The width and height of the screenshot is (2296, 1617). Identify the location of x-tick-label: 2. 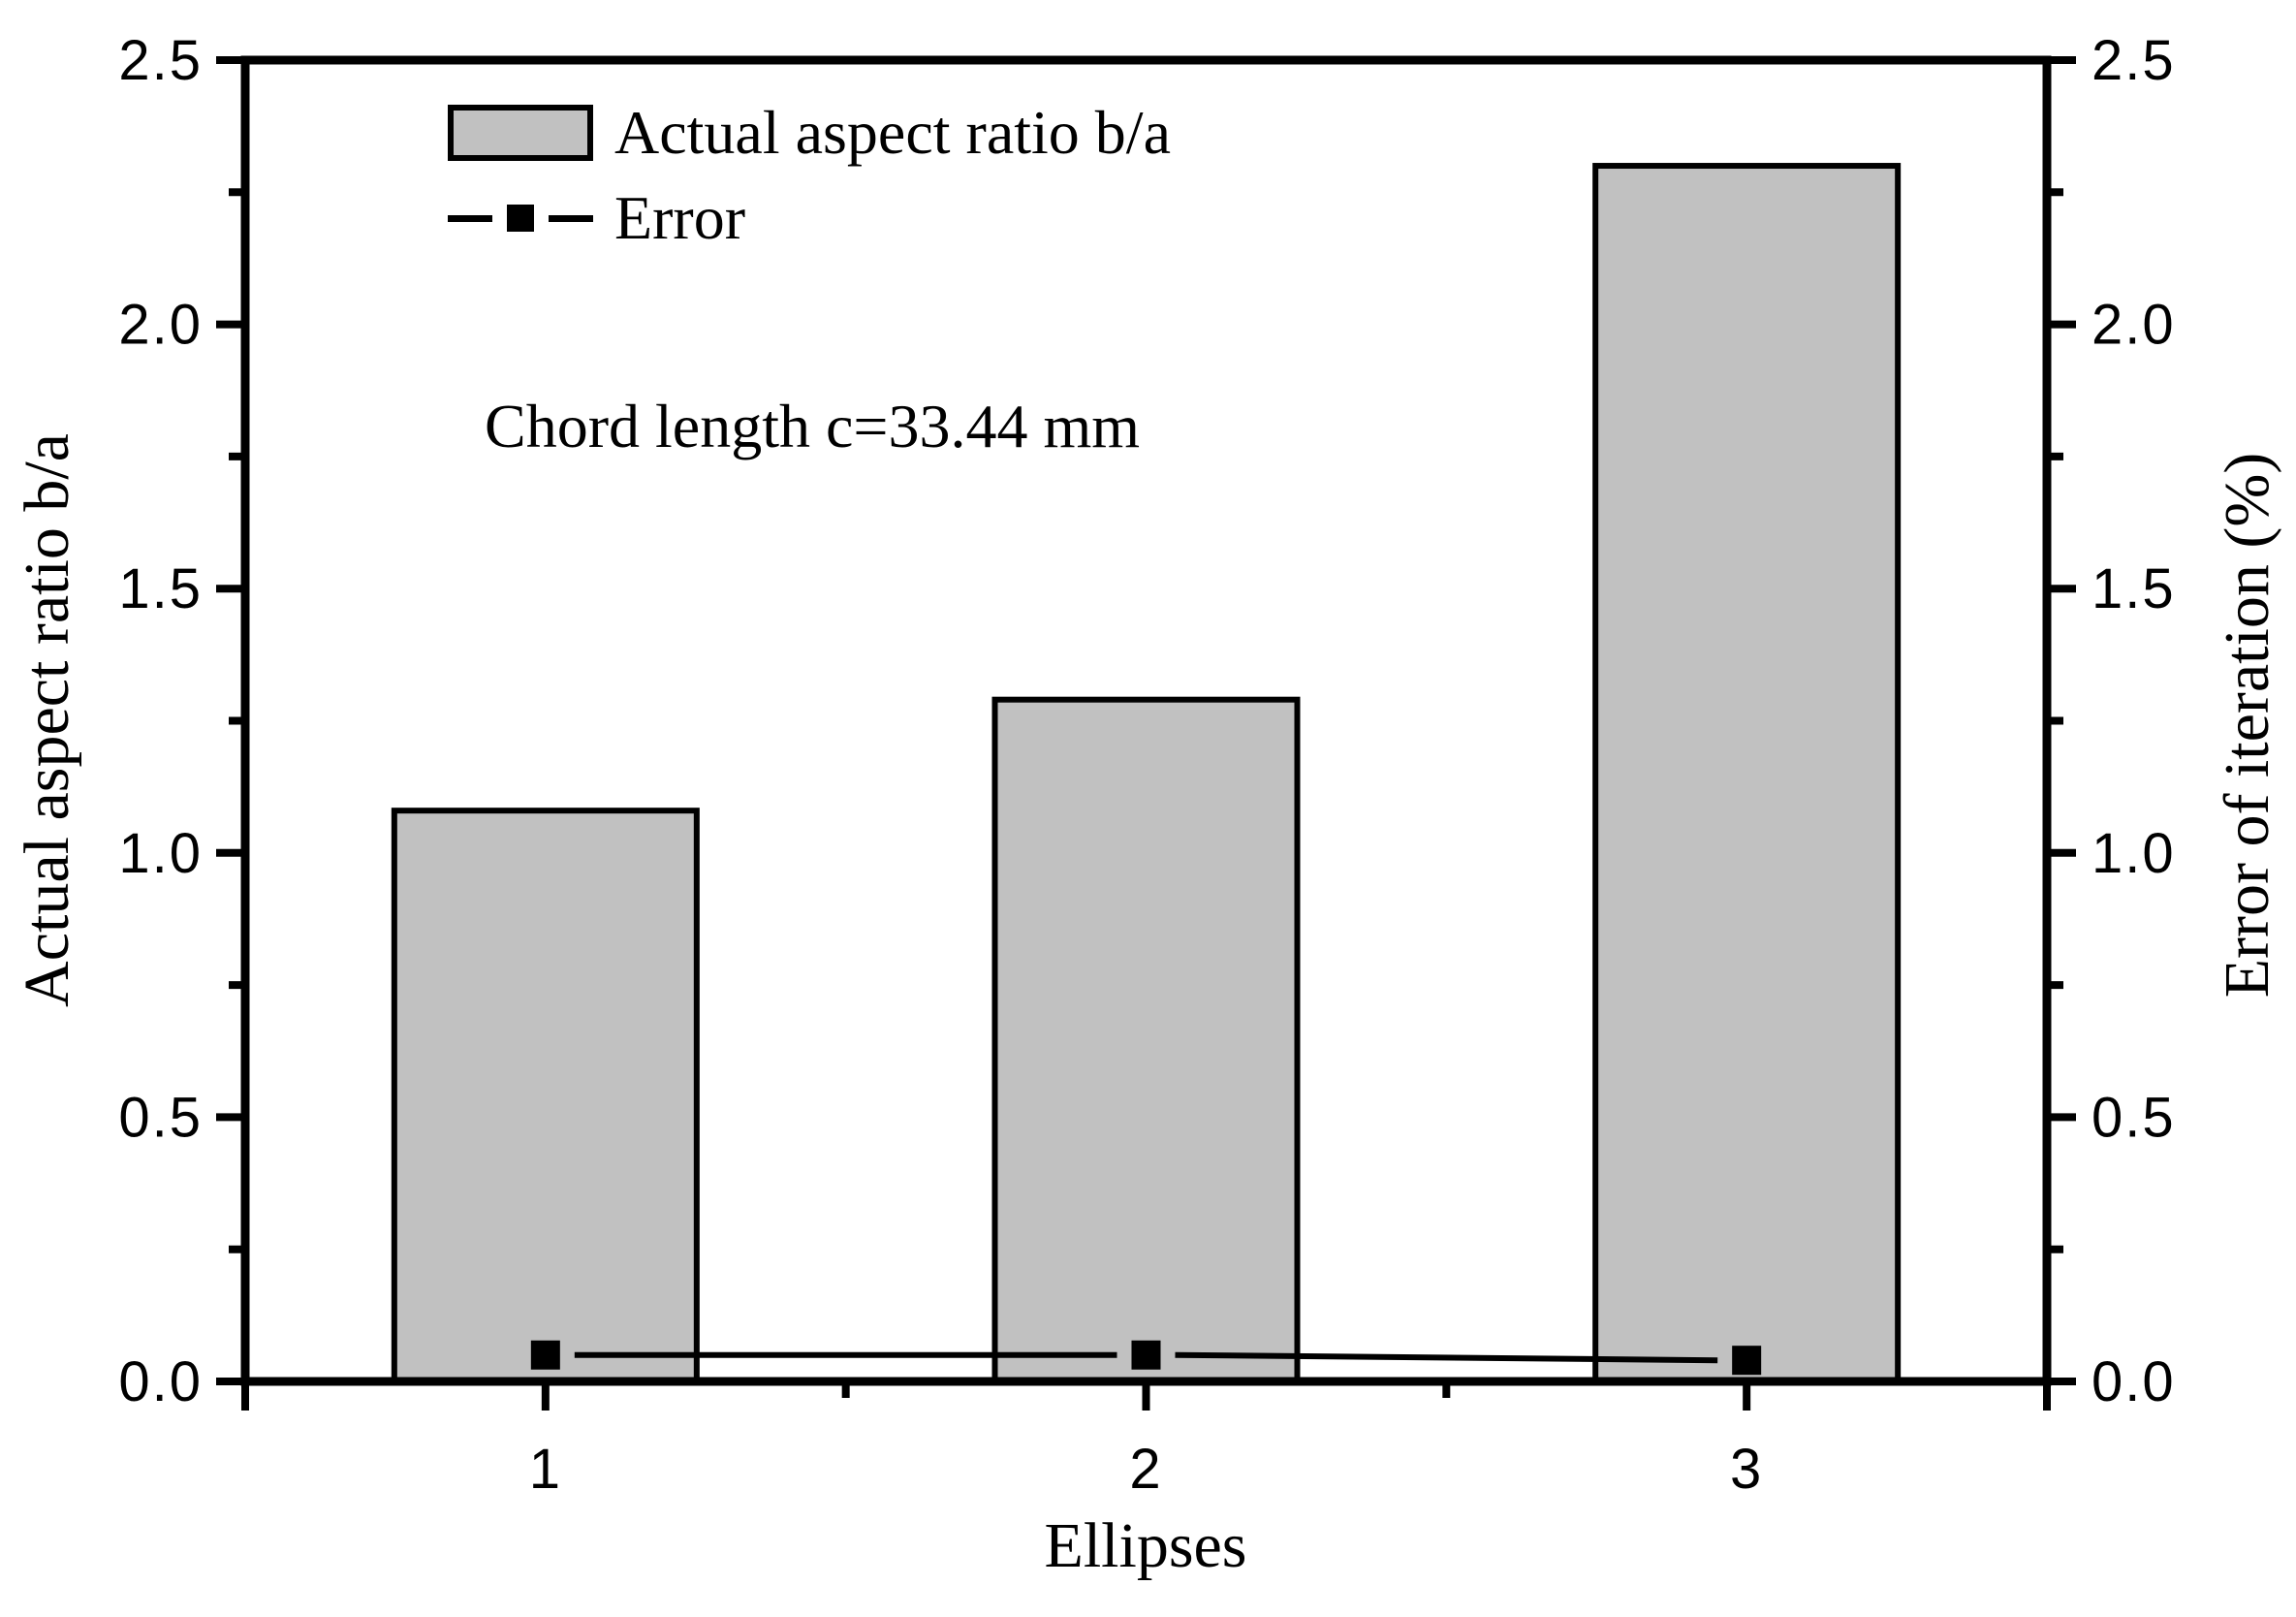
(1146, 1469).